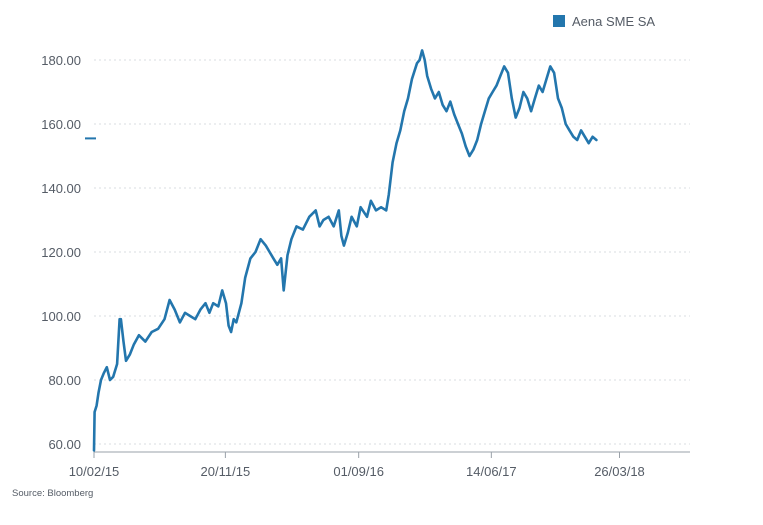 This screenshot has height=525, width=763. Describe the element at coordinates (226, 471) in the screenshot. I see `x-tick-label: 20/11/15` at that location.